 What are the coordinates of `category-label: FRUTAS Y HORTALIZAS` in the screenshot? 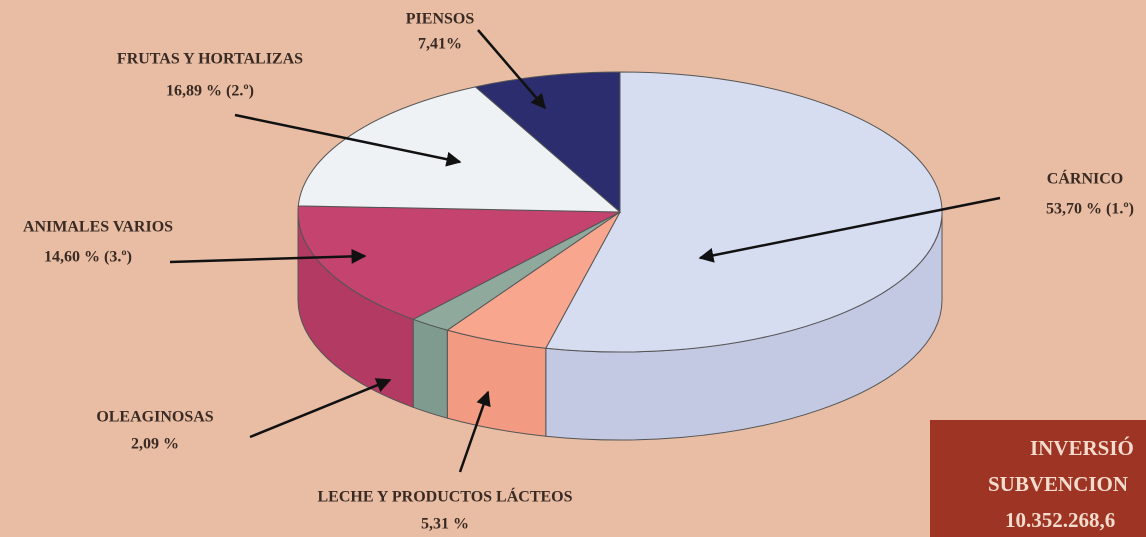 It's located at (210, 59).